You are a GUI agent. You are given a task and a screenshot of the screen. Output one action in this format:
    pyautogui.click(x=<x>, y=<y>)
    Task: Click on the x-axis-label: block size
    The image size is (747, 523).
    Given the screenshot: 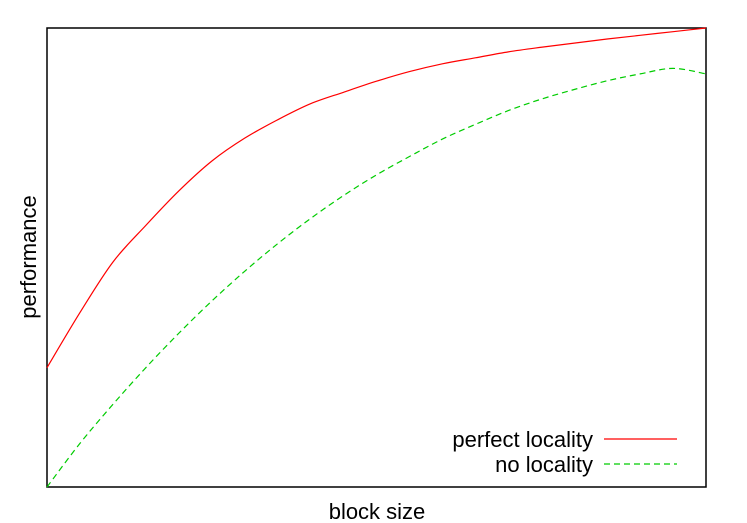 What is the action you would take?
    pyautogui.click(x=377, y=511)
    